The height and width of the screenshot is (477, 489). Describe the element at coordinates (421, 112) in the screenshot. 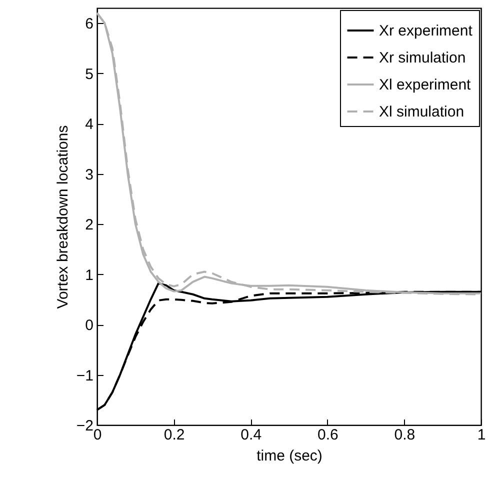

I see `legend-label: Xl simulation` at that location.